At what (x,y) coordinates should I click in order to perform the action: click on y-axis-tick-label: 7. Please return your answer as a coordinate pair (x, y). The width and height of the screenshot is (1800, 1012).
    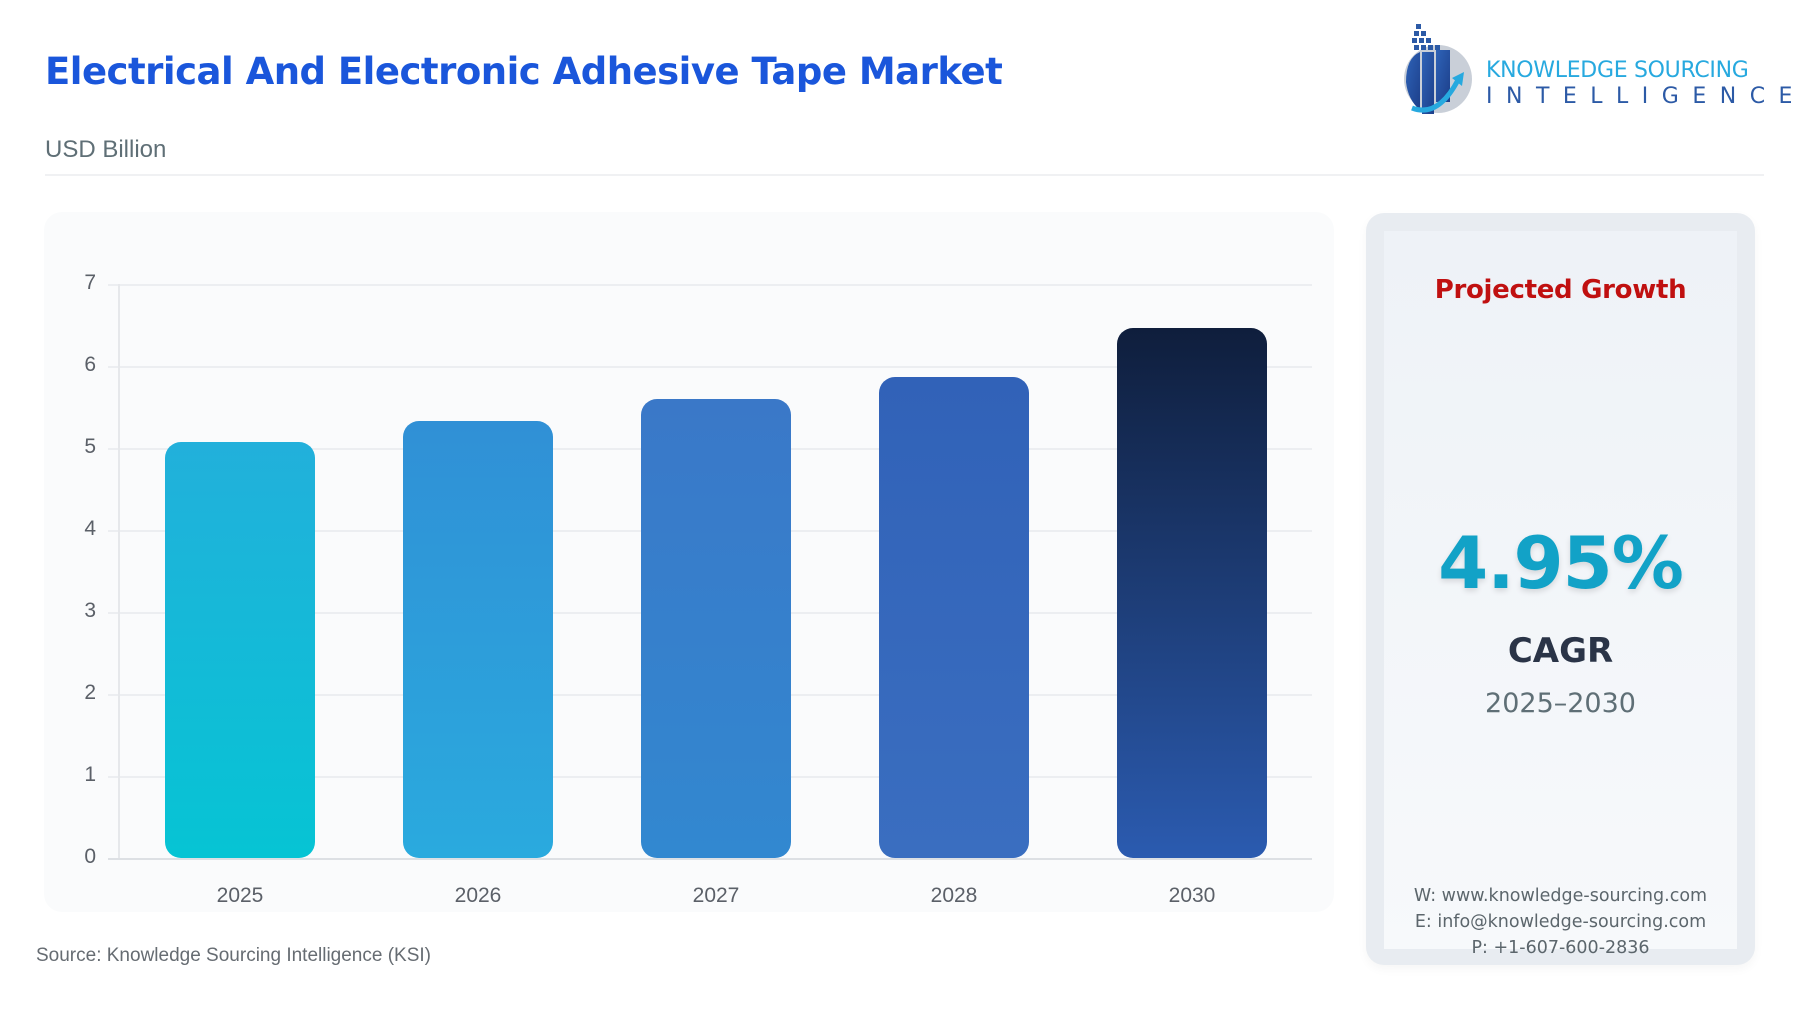
    Looking at the image, I should click on (90, 282).